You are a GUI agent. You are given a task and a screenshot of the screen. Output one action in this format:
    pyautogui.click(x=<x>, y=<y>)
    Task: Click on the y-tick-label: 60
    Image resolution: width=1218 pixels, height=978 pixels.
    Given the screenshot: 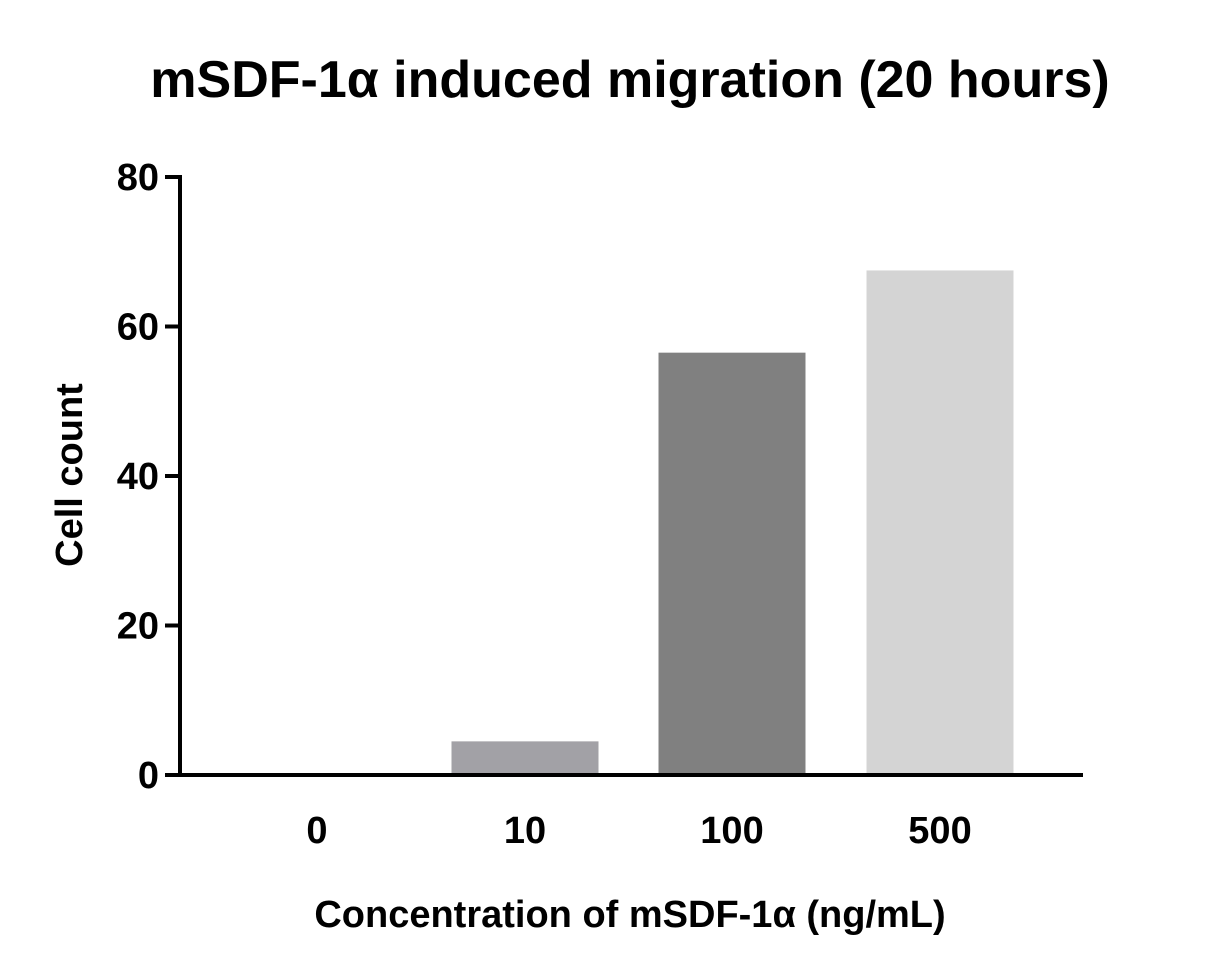 What is the action you would take?
    pyautogui.click(x=138, y=328)
    